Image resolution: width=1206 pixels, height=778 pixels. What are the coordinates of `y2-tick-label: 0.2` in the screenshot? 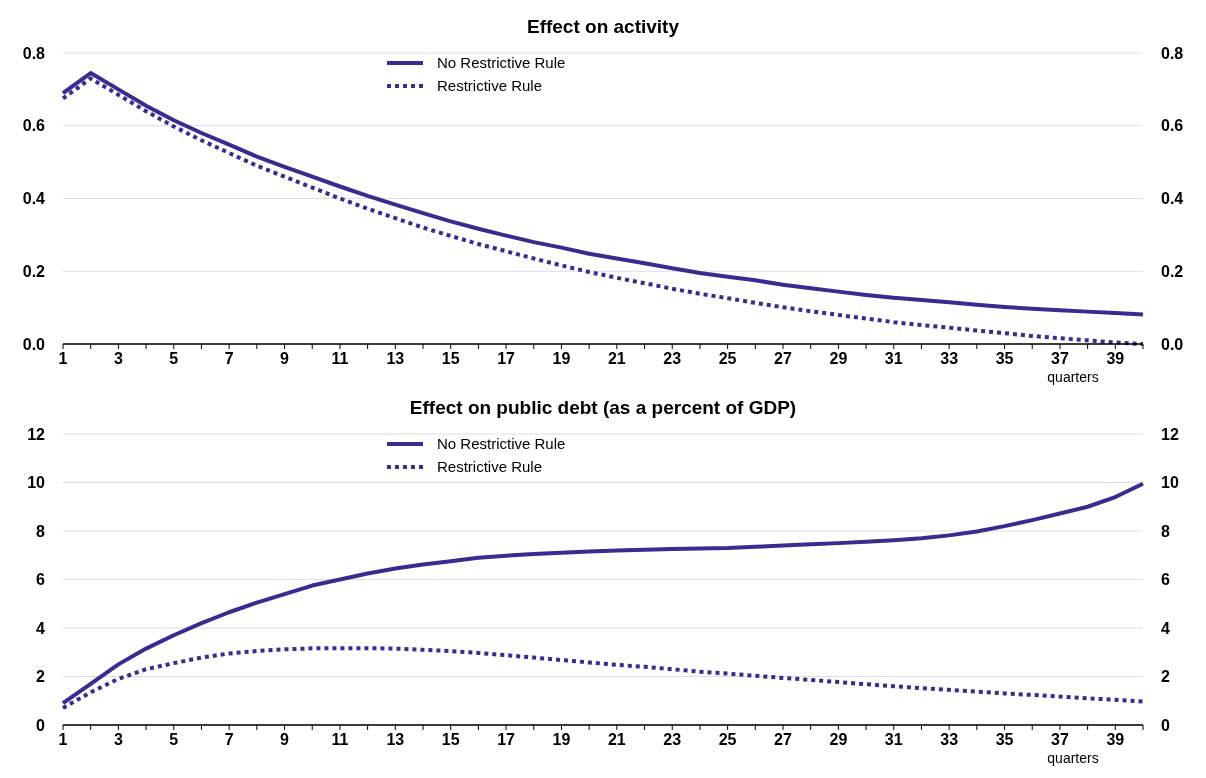 It's located at (1172, 271).